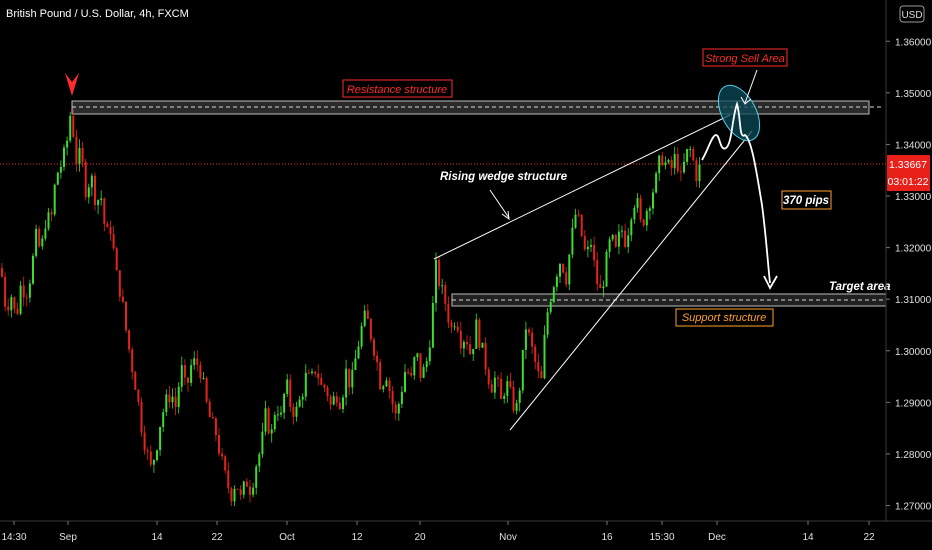  I want to click on pips-label: 370 pips, so click(806, 200).